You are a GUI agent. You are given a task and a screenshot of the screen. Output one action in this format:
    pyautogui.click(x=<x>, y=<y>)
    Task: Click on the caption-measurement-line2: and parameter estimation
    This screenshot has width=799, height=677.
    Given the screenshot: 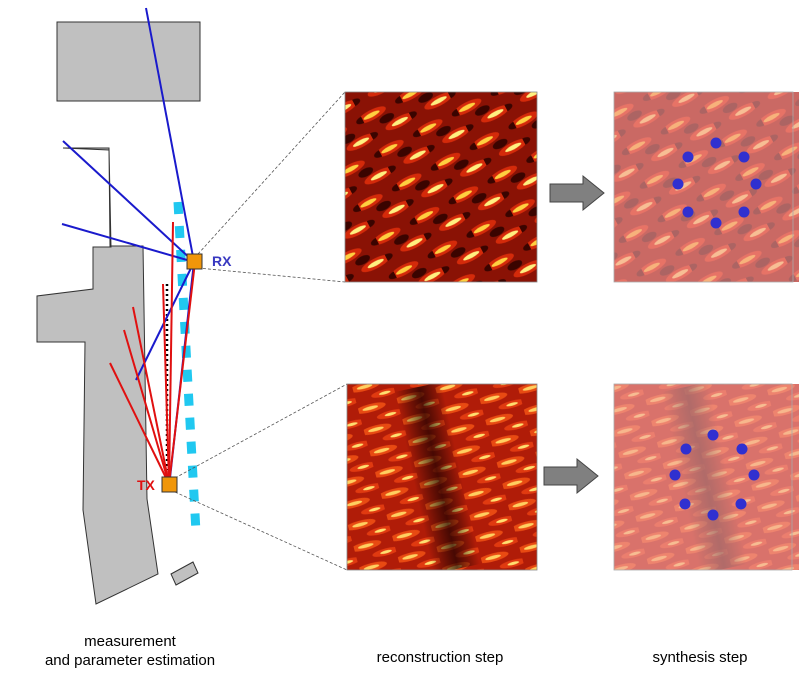 What is the action you would take?
    pyautogui.click(x=130, y=660)
    